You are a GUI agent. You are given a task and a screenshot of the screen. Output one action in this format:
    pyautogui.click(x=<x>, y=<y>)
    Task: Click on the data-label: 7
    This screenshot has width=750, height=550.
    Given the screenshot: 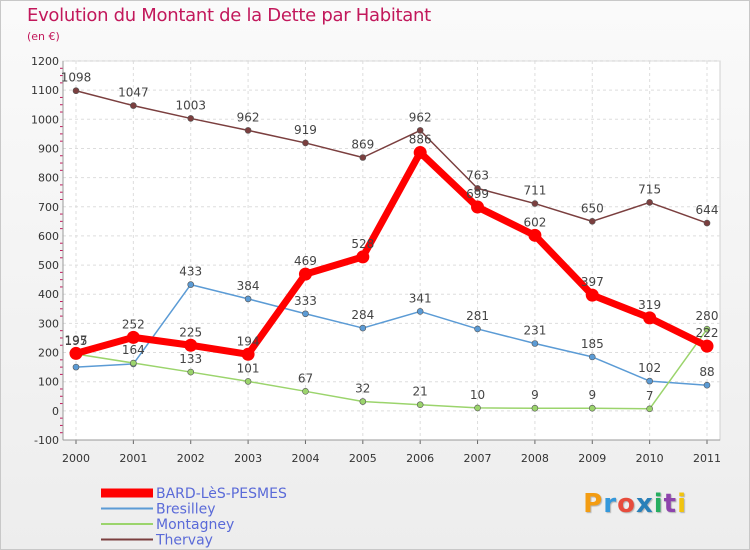 What is the action you would take?
    pyautogui.click(x=650, y=396)
    